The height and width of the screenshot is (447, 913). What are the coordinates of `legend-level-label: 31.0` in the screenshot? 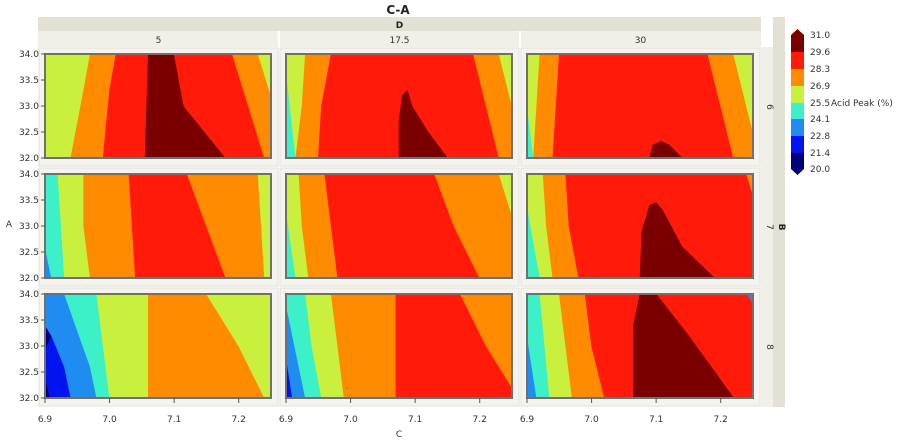 It's located at (820, 36).